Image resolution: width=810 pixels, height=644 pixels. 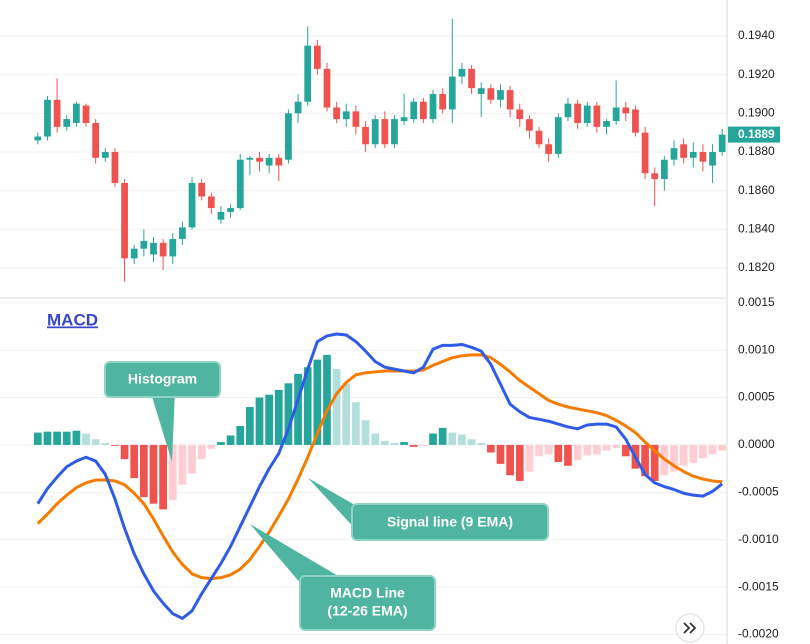 What do you see at coordinates (162, 426) in the screenshot?
I see `histogram-pointer` at bounding box center [162, 426].